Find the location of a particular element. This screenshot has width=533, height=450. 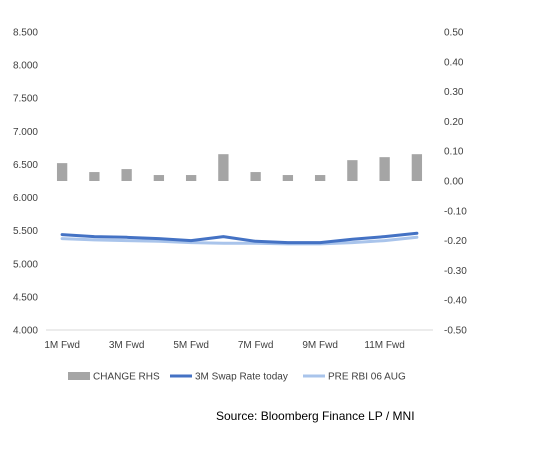

left-tick-label: 4.500 is located at coordinates (25, 297).